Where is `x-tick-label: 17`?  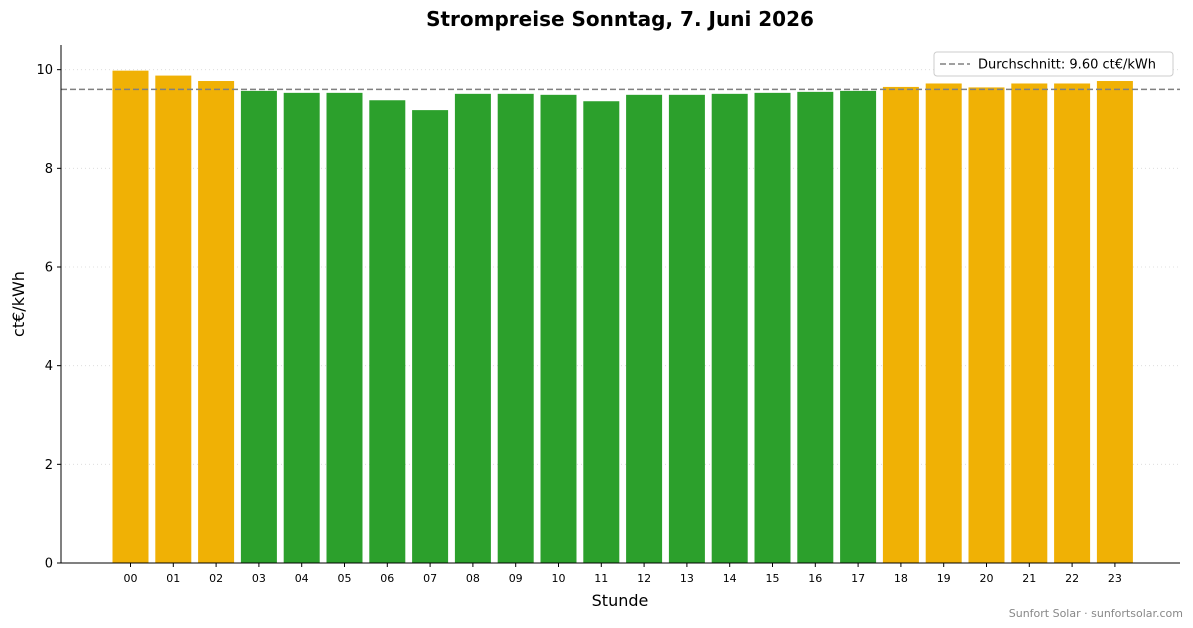
x-tick-label: 17 is located at coordinates (858, 578).